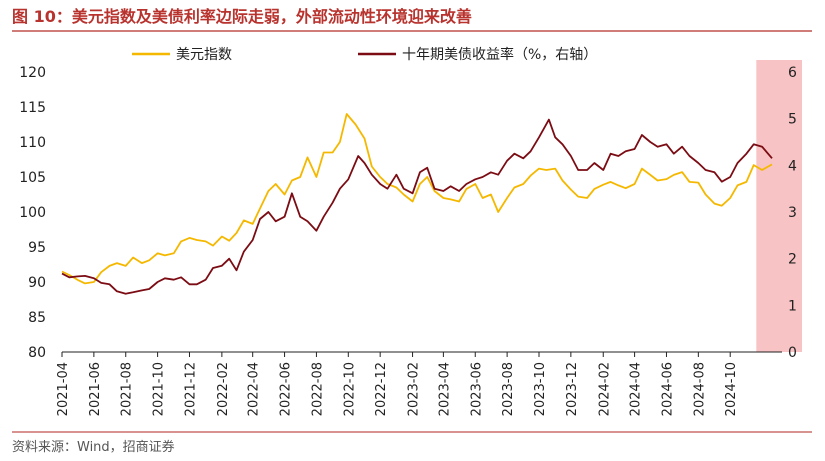 This screenshot has height=461, width=825. What do you see at coordinates (286, 389) in the screenshot?
I see `x-axis-tick-label: 2022-06` at bounding box center [286, 389].